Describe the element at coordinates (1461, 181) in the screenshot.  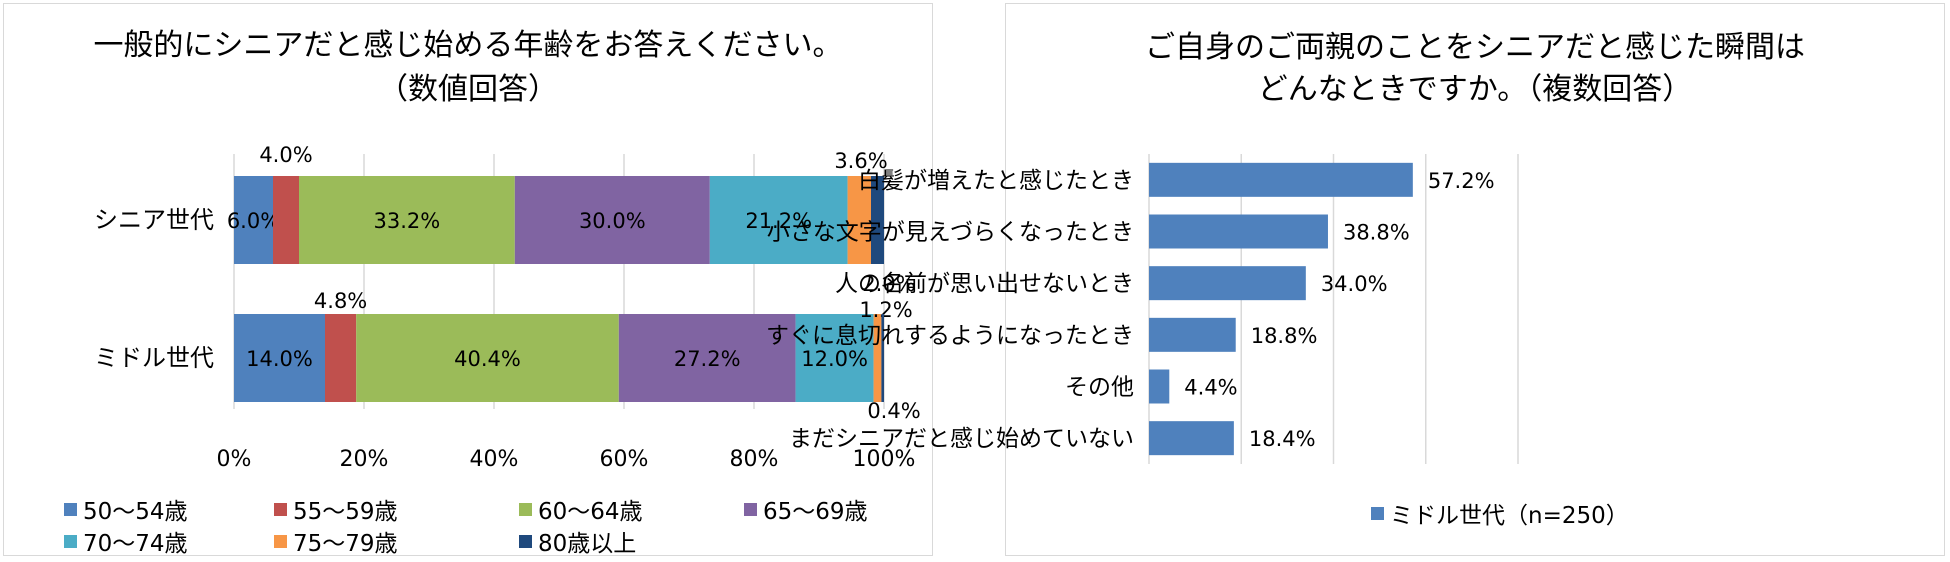
I see `data-label: 57.2%` at that location.